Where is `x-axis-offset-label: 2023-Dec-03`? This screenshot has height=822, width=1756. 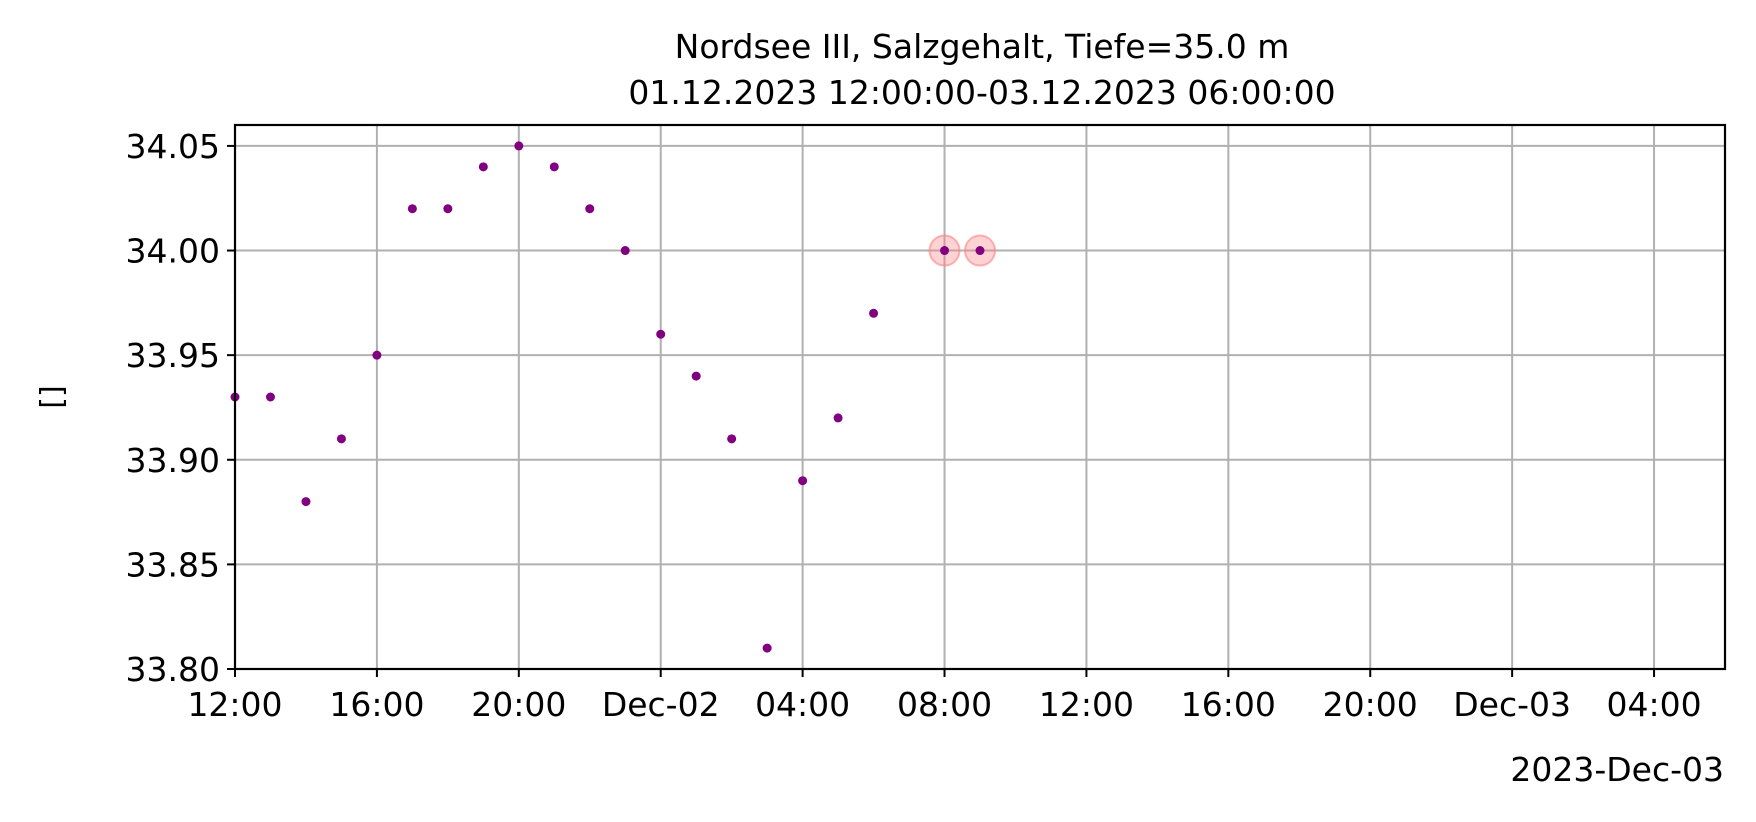 x-axis-offset-label: 2023-Dec-03 is located at coordinates (1617, 769).